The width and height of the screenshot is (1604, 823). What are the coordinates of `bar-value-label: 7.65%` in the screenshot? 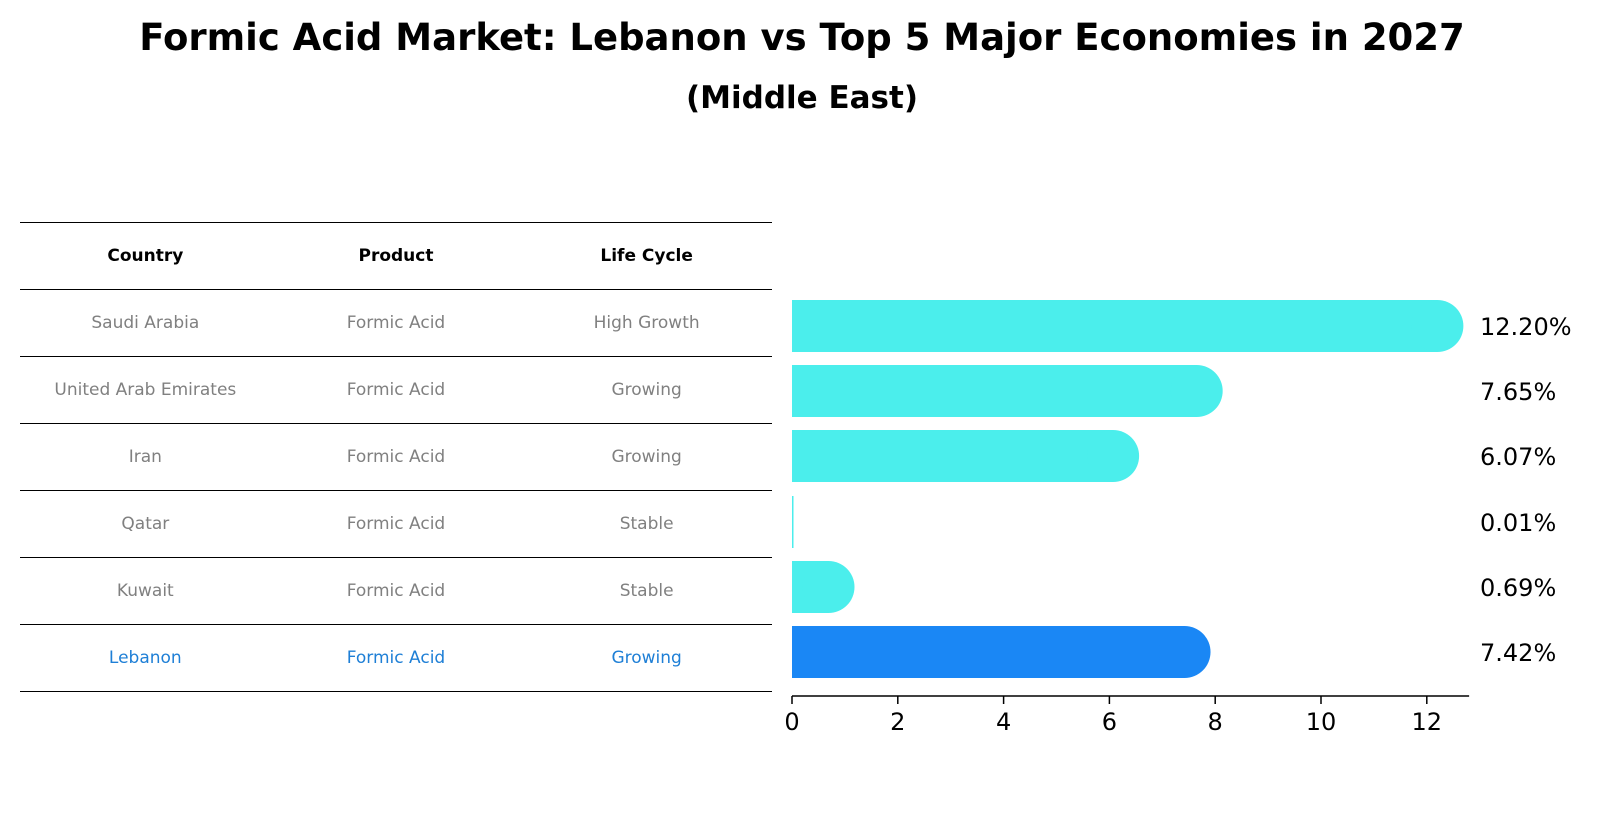 It's located at (1518, 392).